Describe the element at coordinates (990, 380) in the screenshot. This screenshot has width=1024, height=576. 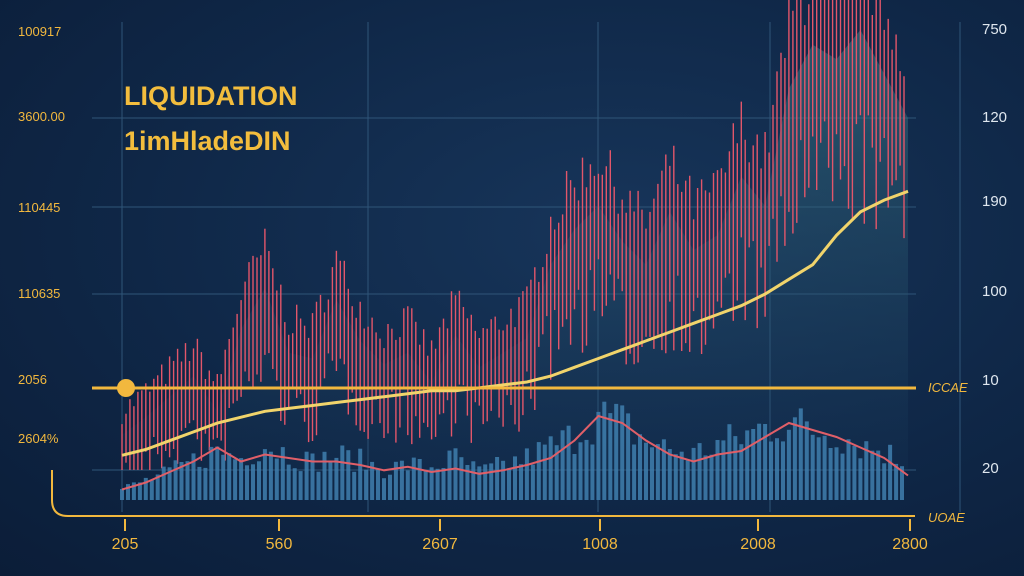
I see `right-axis-label: 10` at that location.